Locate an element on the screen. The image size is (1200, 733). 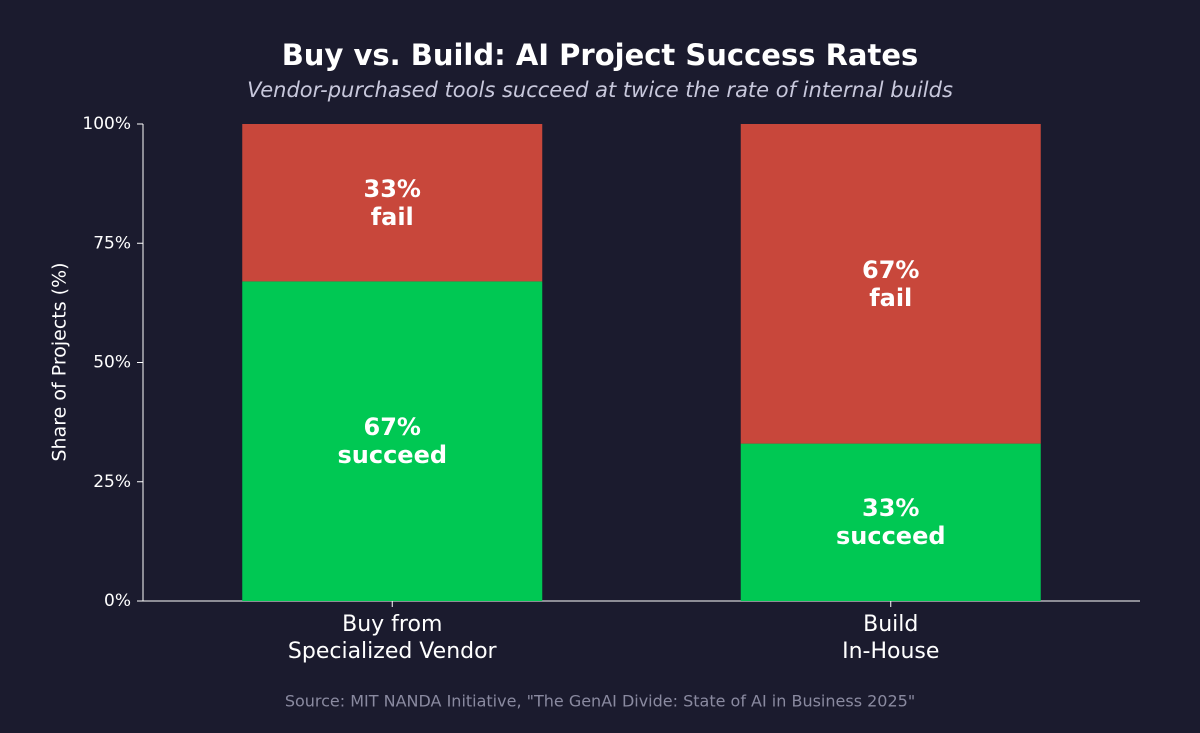
chart-title: Buy vs. Build: AI Project Success Rates is located at coordinates (600, 55).